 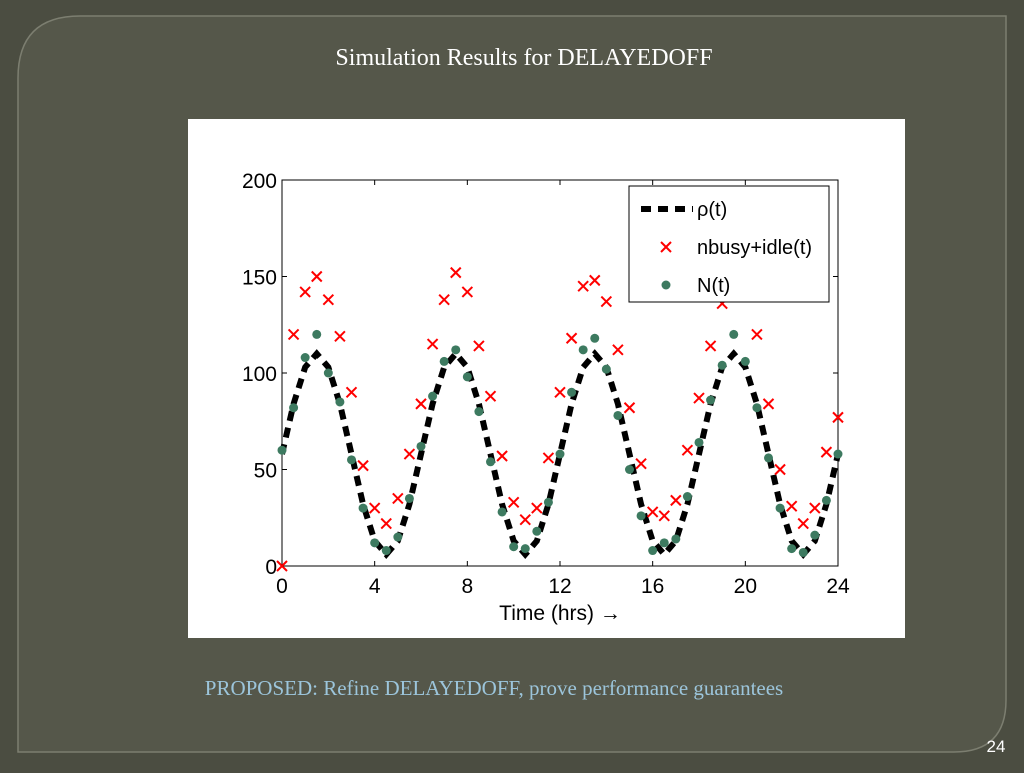 I want to click on y-tick-label: 150, so click(x=259, y=278).